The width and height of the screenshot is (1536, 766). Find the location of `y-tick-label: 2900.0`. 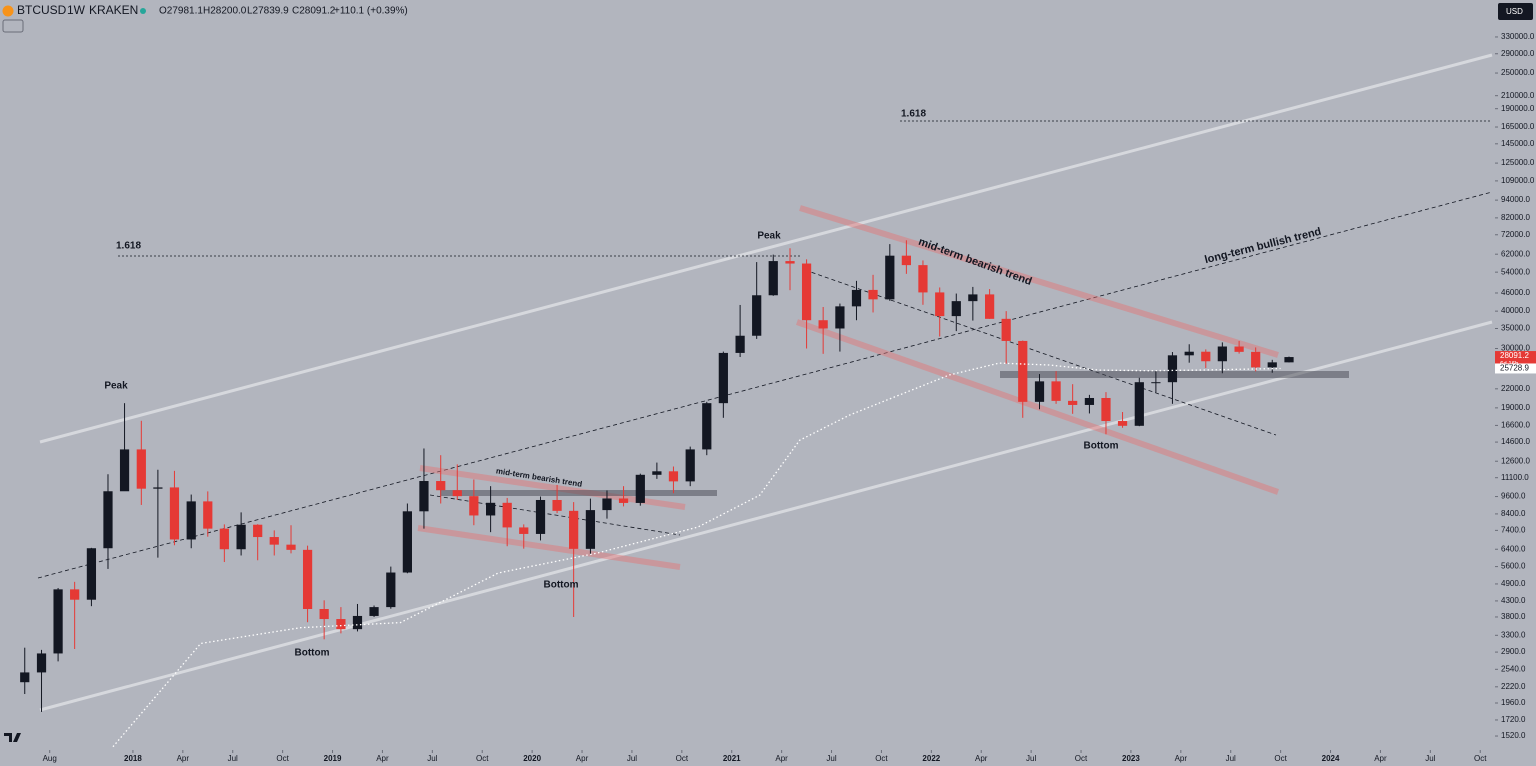

y-tick-label: 2900.0 is located at coordinates (1513, 651).